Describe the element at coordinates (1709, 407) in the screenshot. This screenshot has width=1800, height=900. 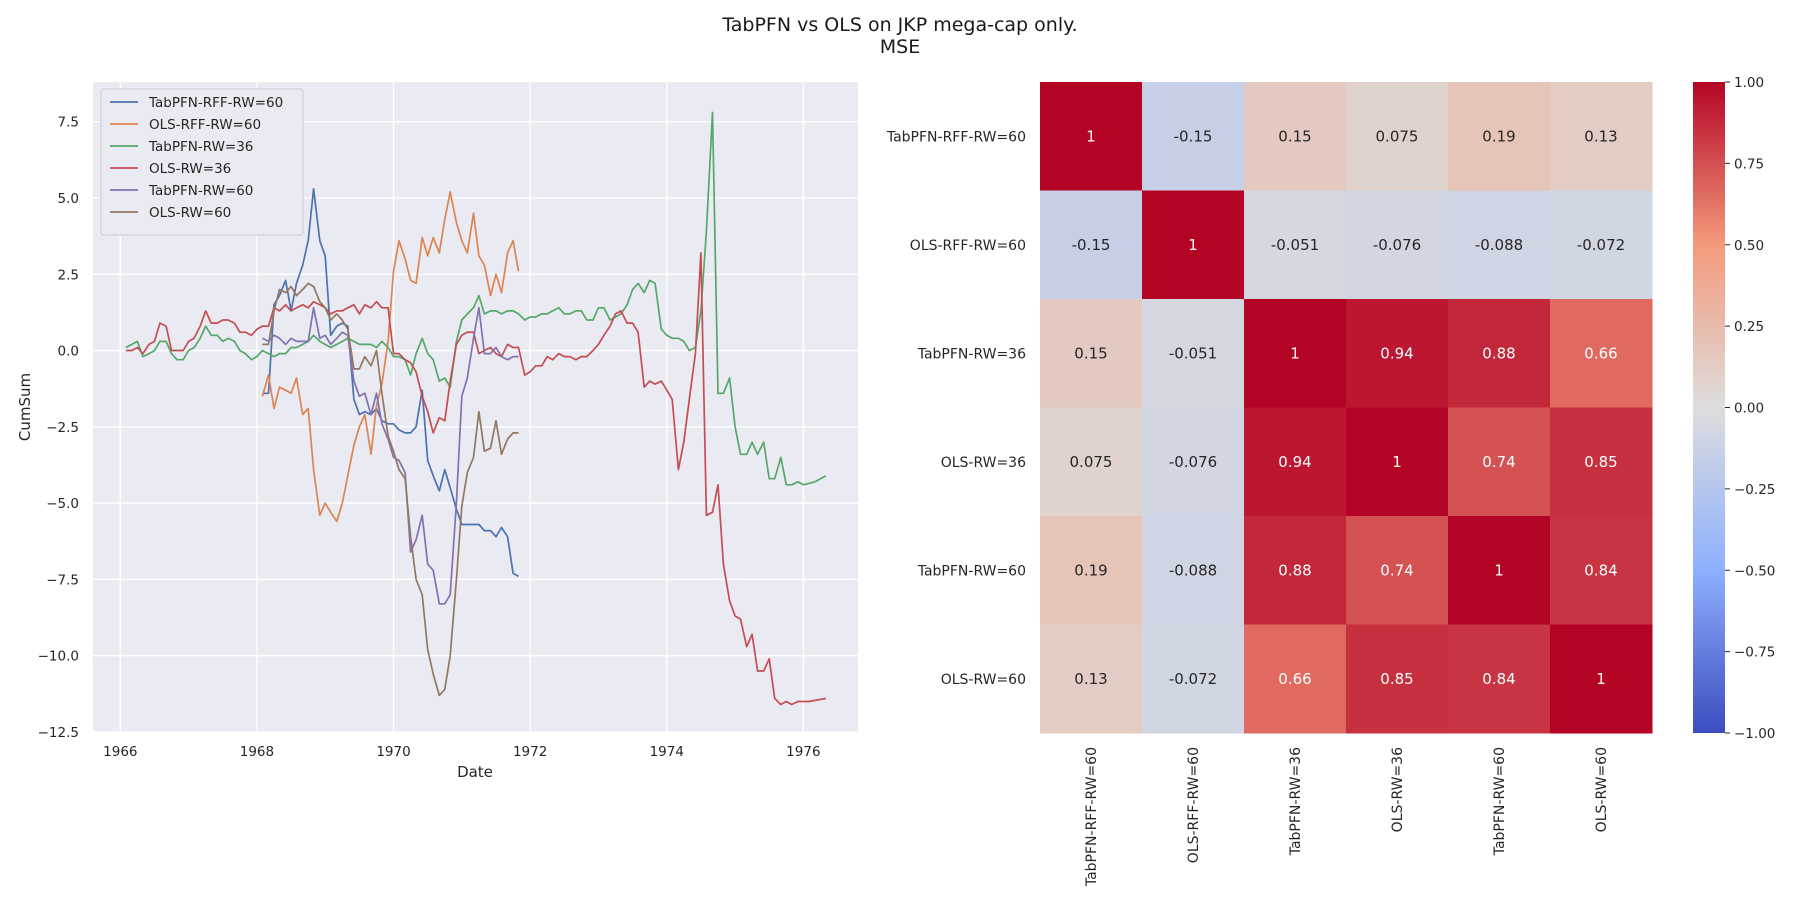
I see `colorbar-gradient` at that location.